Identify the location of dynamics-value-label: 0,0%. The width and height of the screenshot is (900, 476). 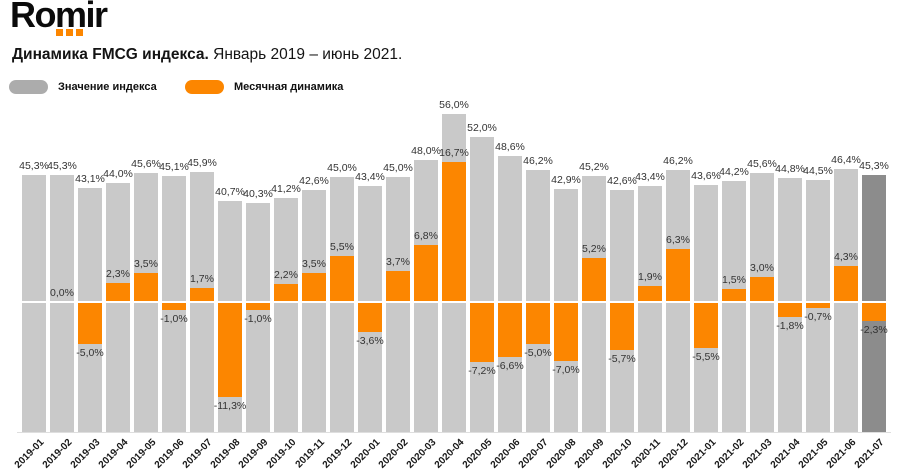
(62, 293).